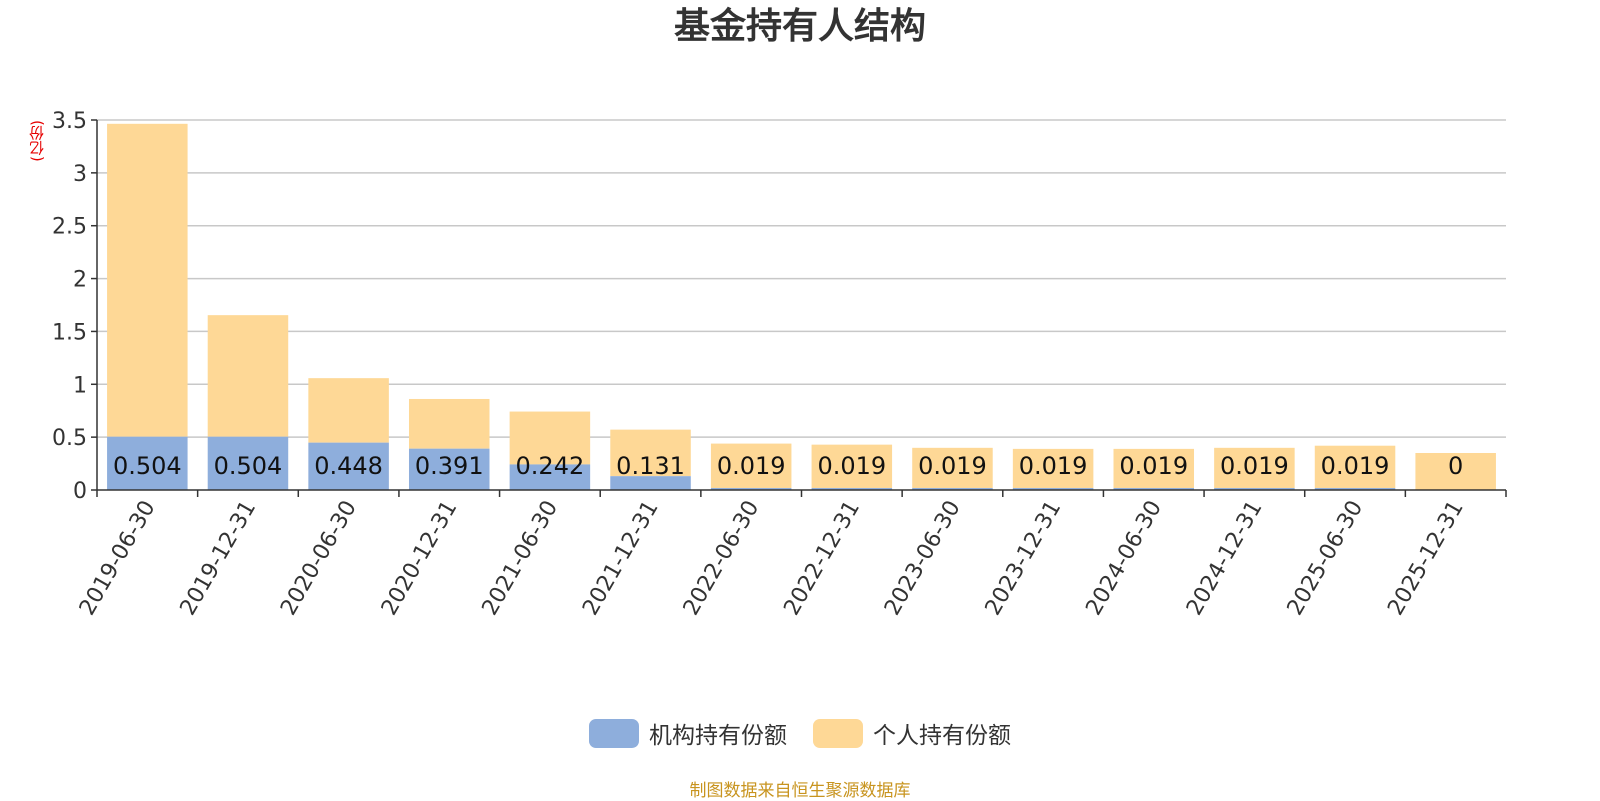  Describe the element at coordinates (420, 558) in the screenshot. I see `x-tick-label-2020-12-31: 2020-12-31` at that location.